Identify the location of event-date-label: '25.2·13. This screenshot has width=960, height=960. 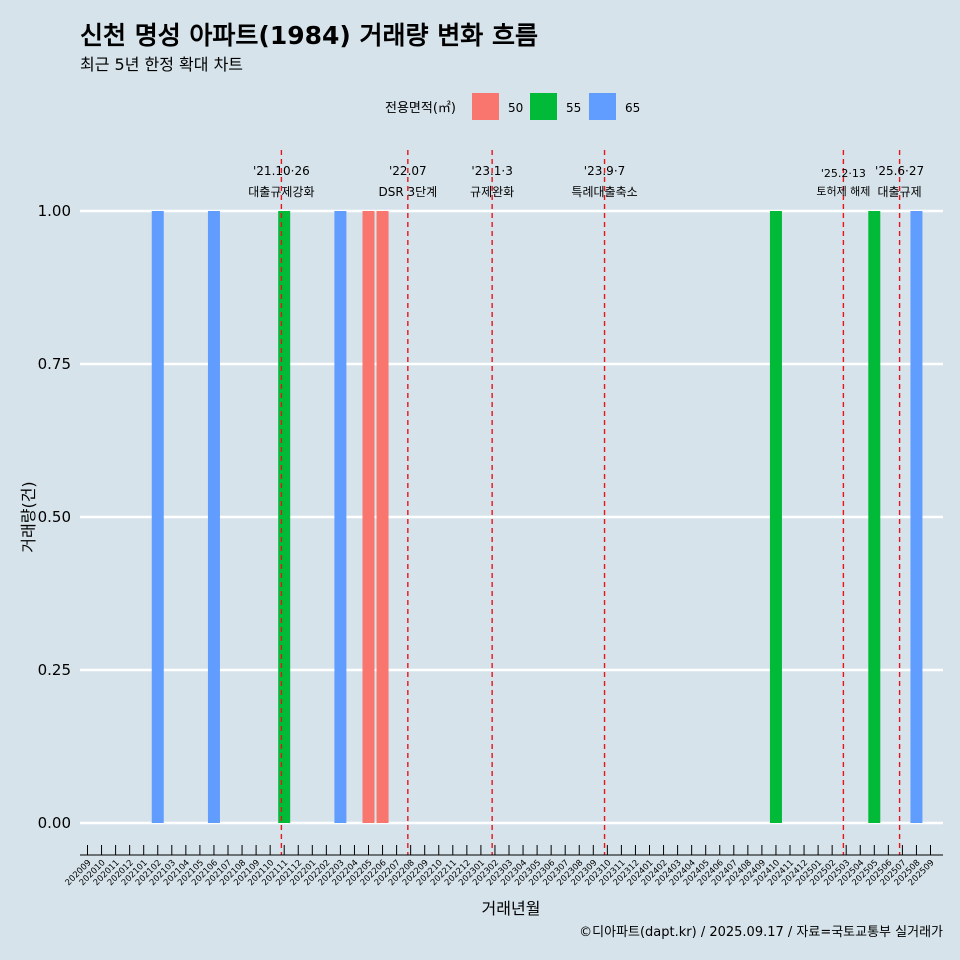
(843, 173).